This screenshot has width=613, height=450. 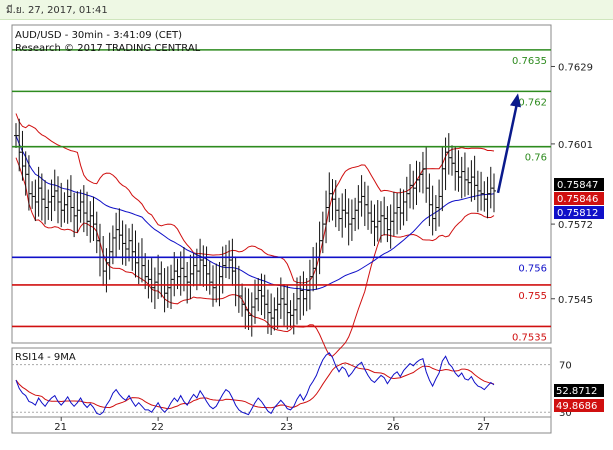 What do you see at coordinates (483, 427) in the screenshot?
I see `x-tick-label: 27` at bounding box center [483, 427].